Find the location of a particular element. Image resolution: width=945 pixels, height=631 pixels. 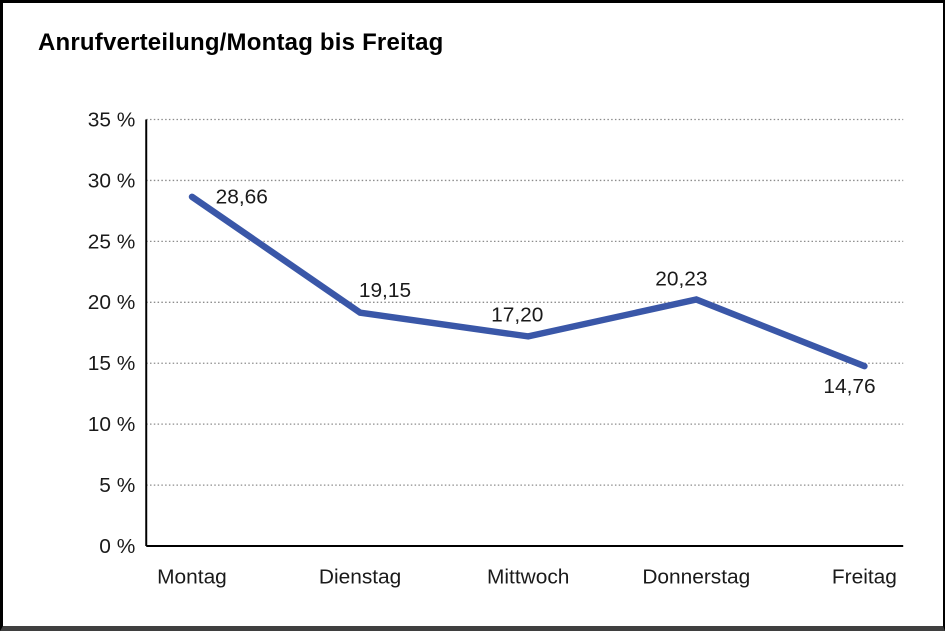

data-point-label: 14,76 is located at coordinates (849, 386).